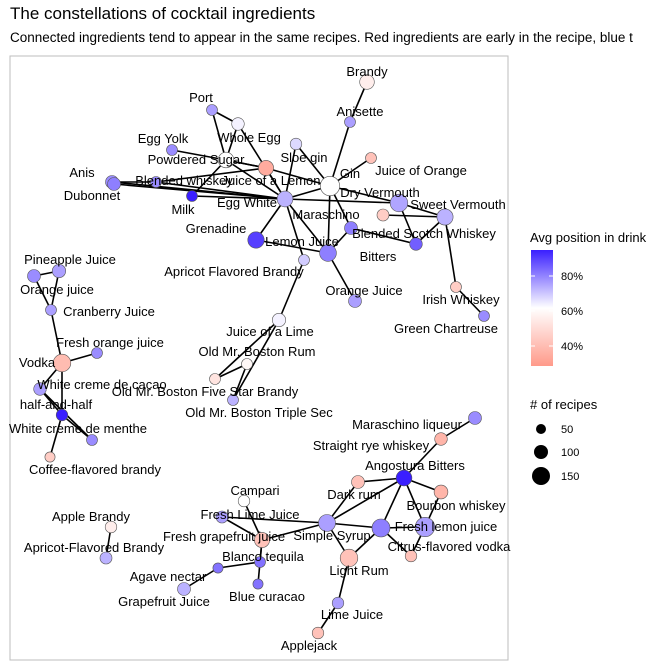  What do you see at coordinates (570, 453) in the screenshot?
I see `size-tick-100: 100` at bounding box center [570, 453].